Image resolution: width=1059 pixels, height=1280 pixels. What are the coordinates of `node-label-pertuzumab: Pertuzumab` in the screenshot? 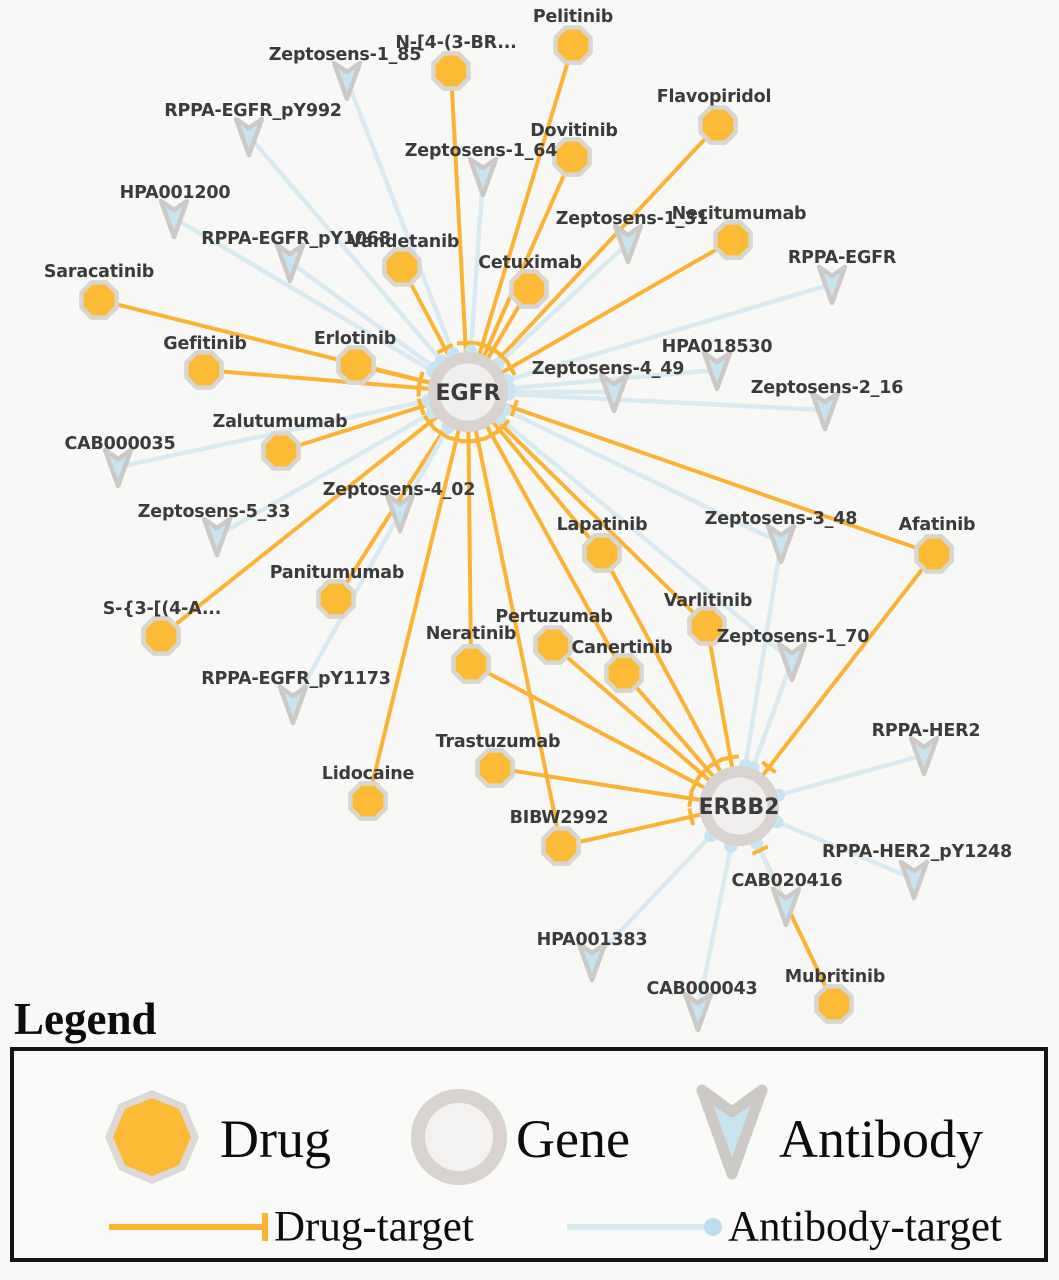 It's located at (553, 617).